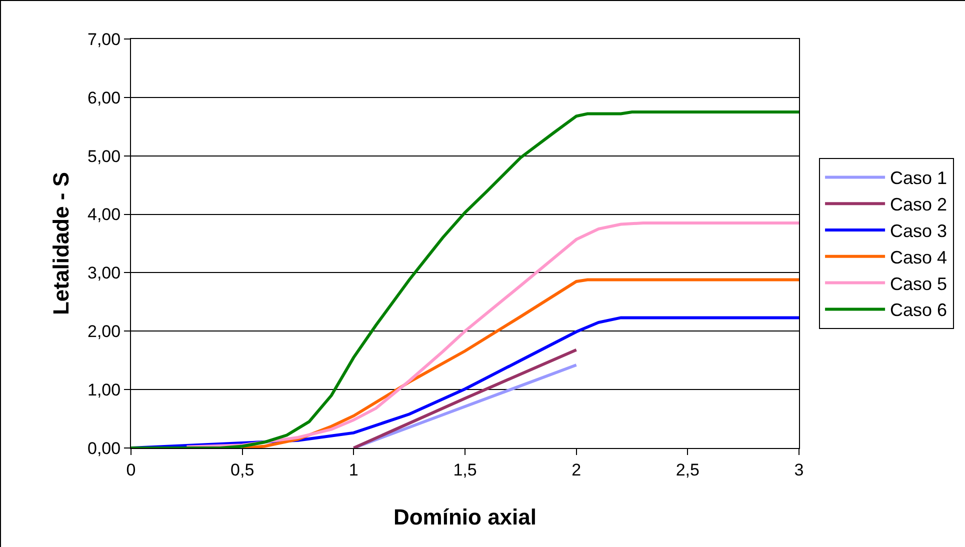  I want to click on y-tick-label: 1,00, so click(104, 390).